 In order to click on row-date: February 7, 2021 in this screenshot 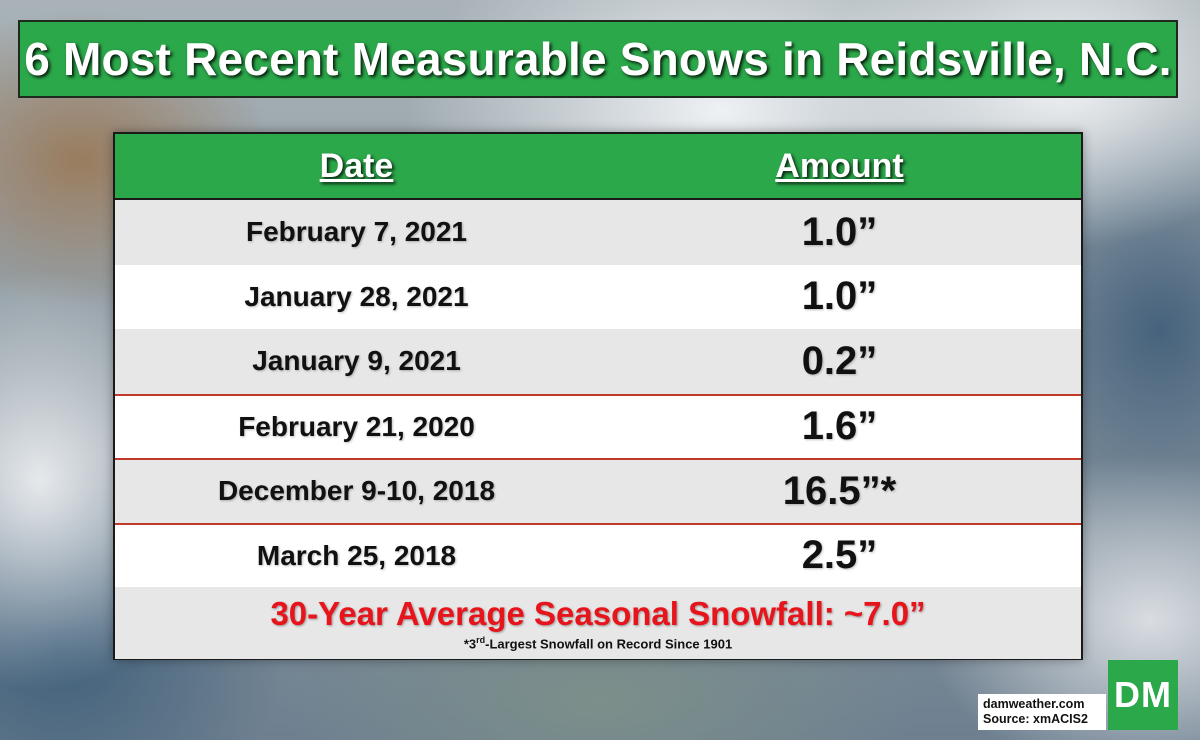, I will do `click(356, 232)`.